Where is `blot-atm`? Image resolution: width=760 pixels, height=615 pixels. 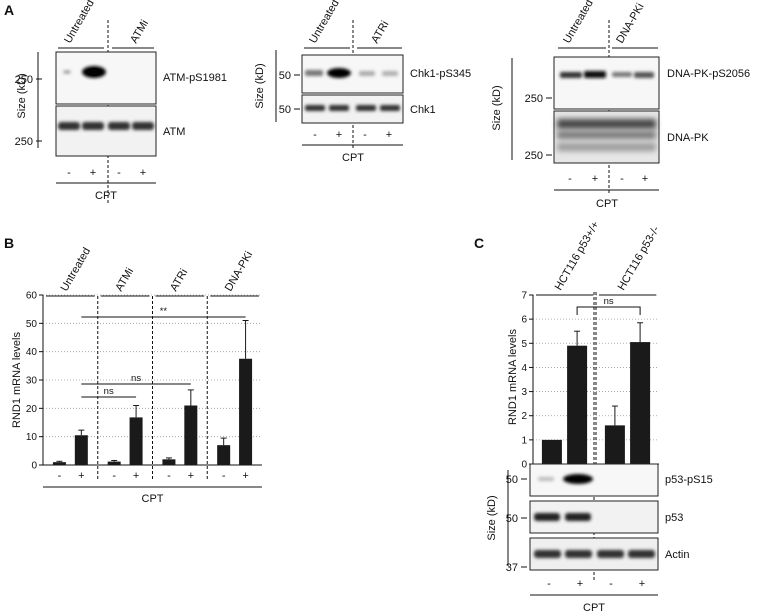 blot-atm is located at coordinates (106, 131).